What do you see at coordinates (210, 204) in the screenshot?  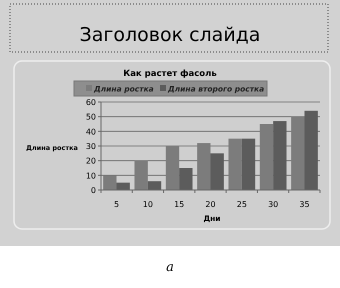 I see `x-tick-label: 20` at bounding box center [210, 204].